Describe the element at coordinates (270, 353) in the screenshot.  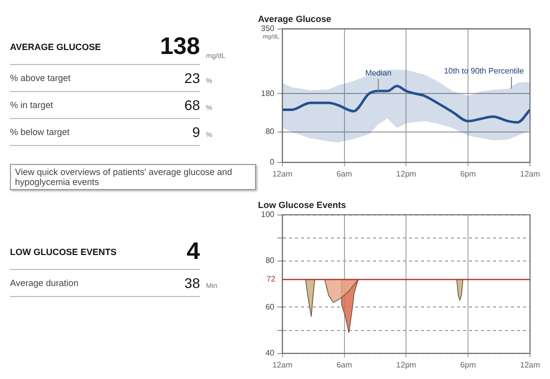
I see `y-tick-label: 40` at that location.